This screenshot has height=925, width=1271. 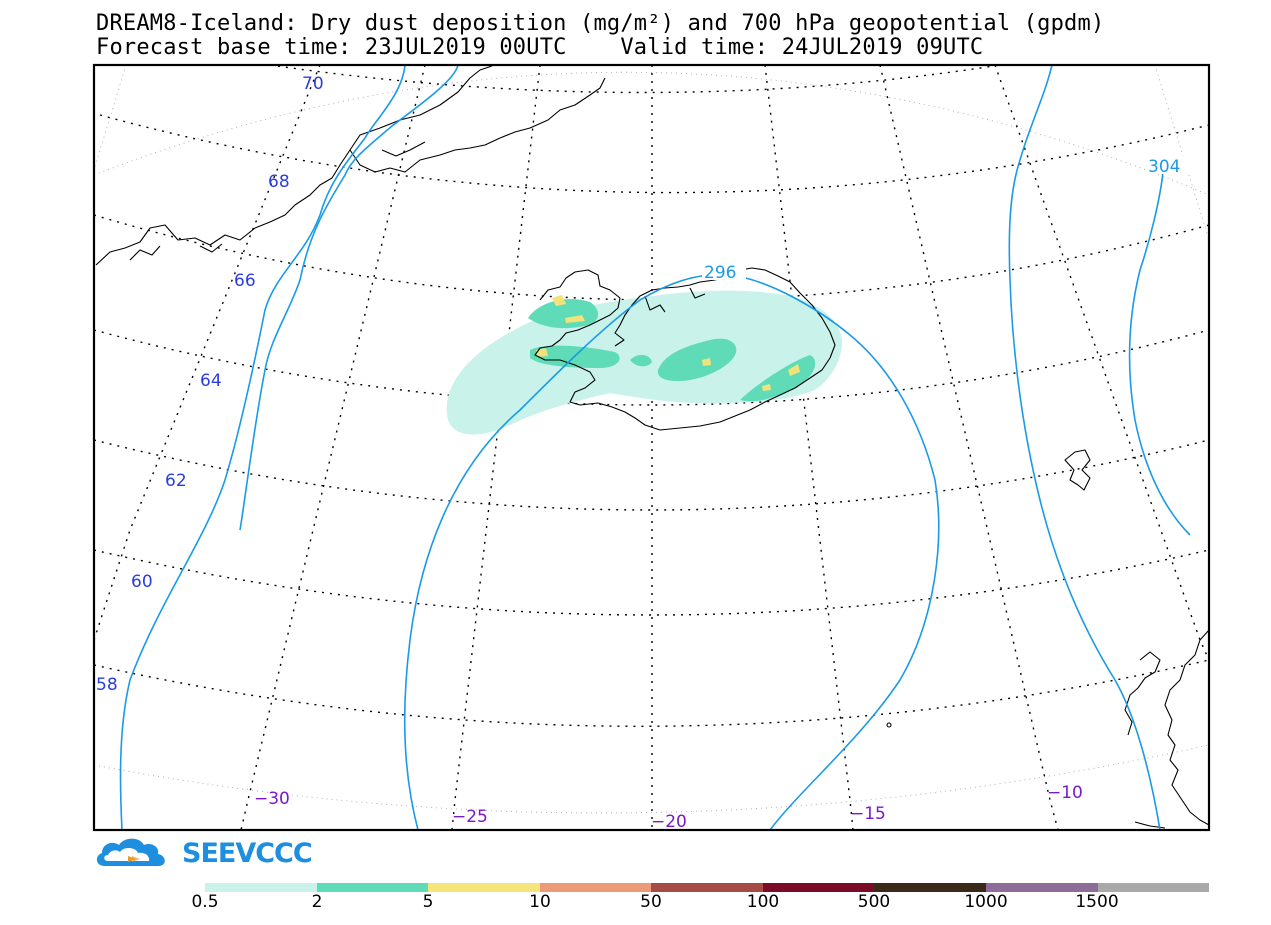 I want to click on lat-label-66: 66, so click(x=245, y=281).